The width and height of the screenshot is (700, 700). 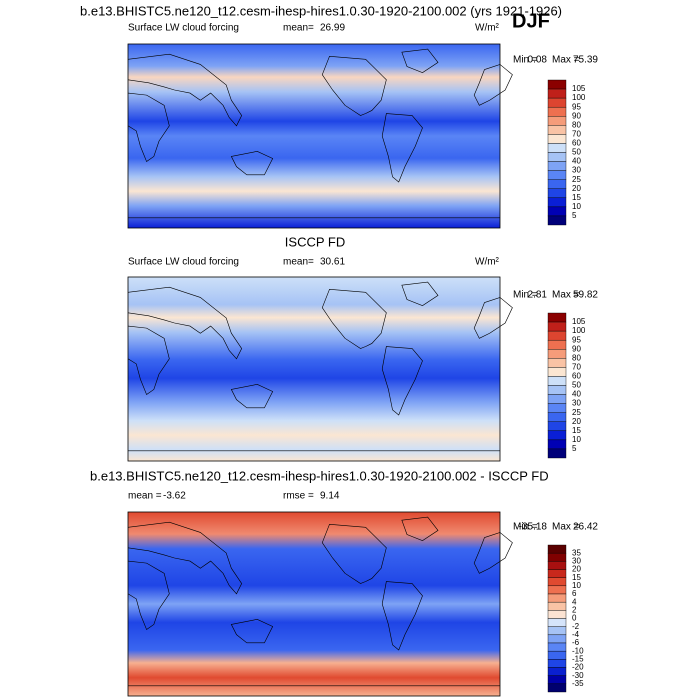 I want to click on colorbar-label: -20, so click(x=578, y=667).